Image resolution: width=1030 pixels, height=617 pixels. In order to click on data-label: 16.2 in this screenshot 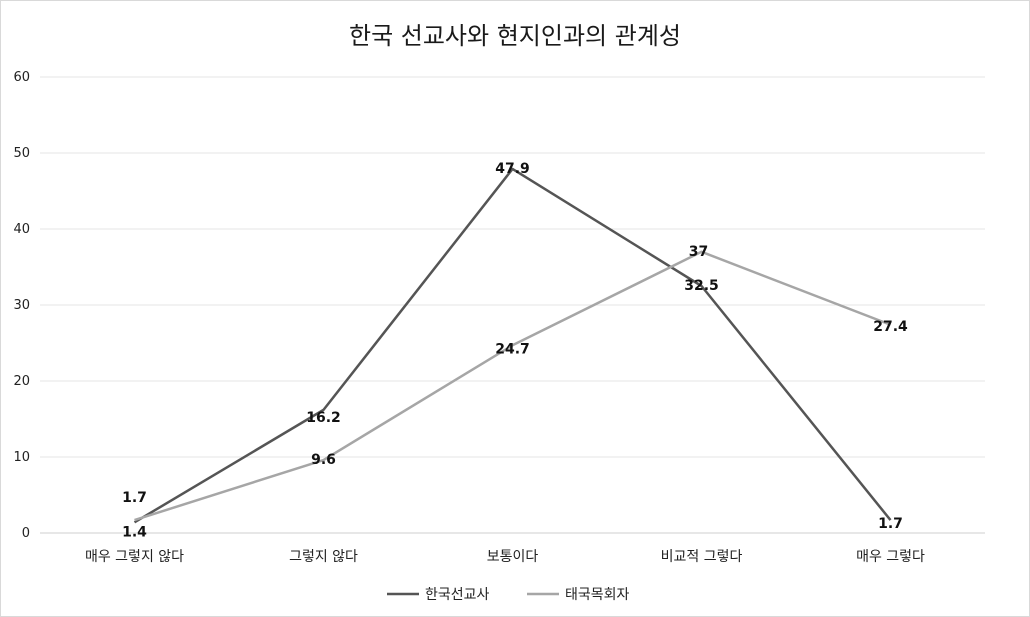, I will do `click(323, 418)`.